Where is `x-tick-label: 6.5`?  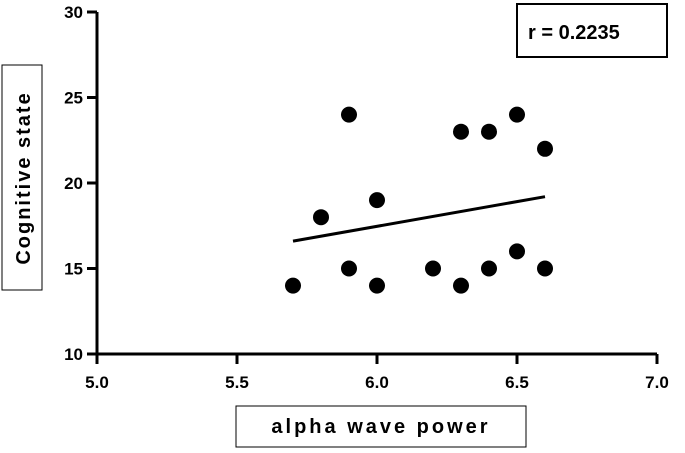 x-tick-label: 6.5 is located at coordinates (517, 382).